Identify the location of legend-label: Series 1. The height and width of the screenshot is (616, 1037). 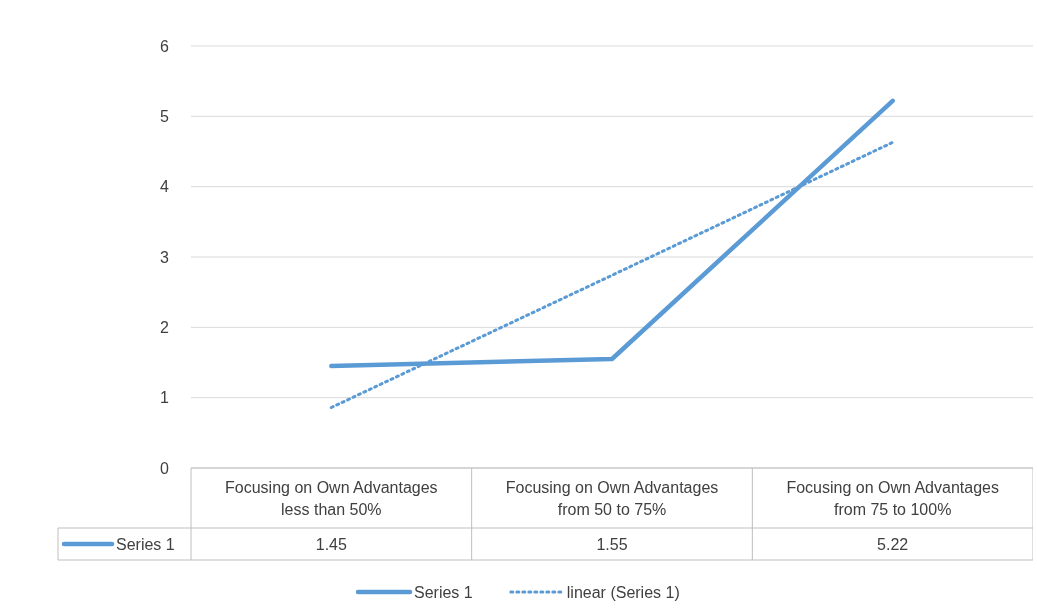
(443, 592).